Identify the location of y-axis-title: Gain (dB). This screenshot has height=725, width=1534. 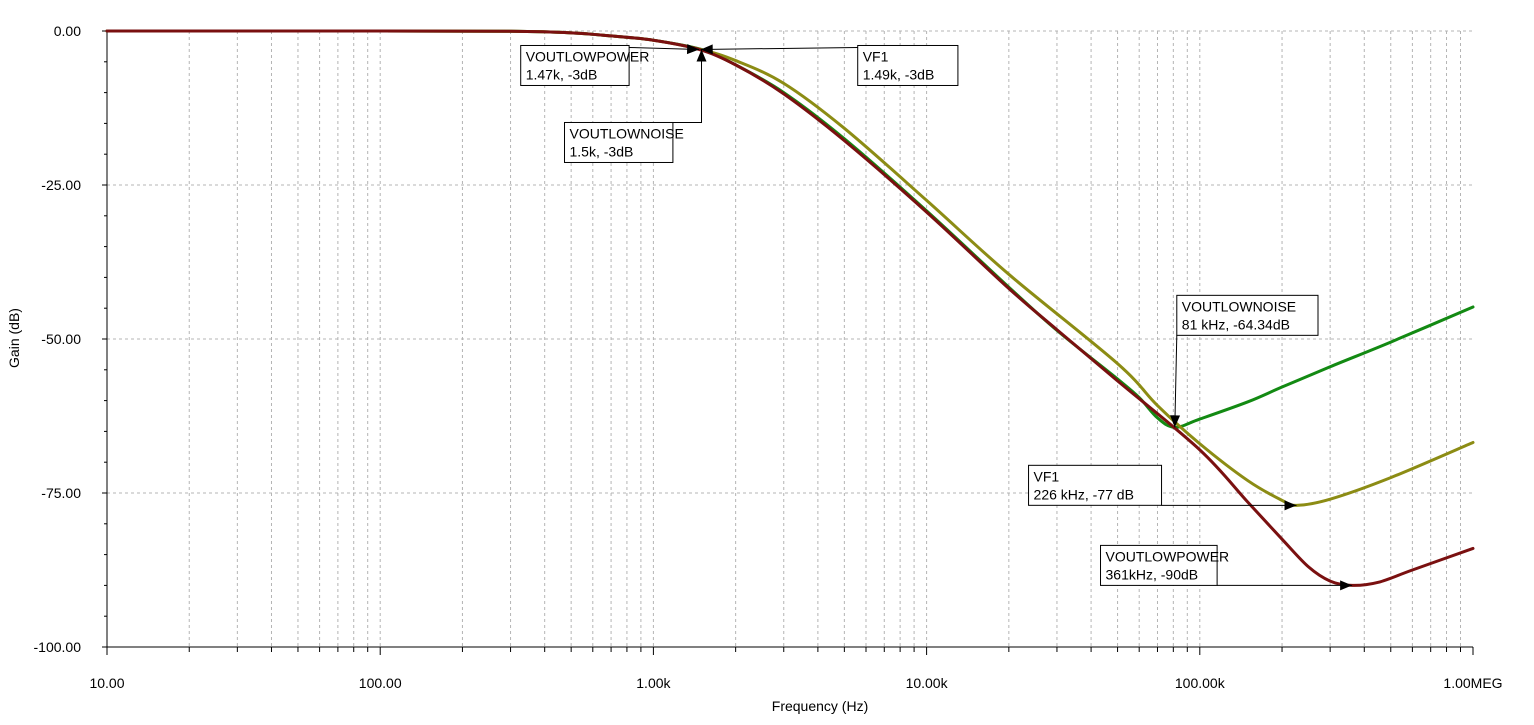
(14, 338).